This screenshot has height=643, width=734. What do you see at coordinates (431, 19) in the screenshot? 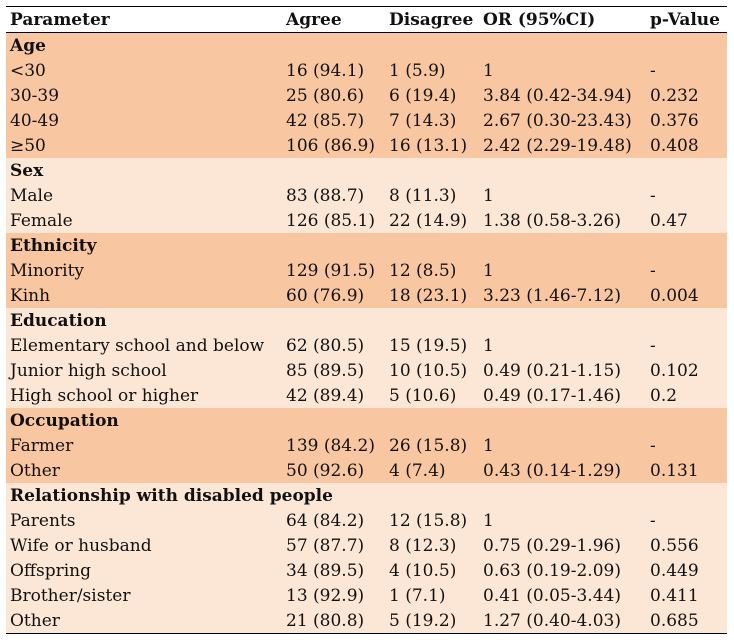
I see `header-disagree: Disagree` at bounding box center [431, 19].